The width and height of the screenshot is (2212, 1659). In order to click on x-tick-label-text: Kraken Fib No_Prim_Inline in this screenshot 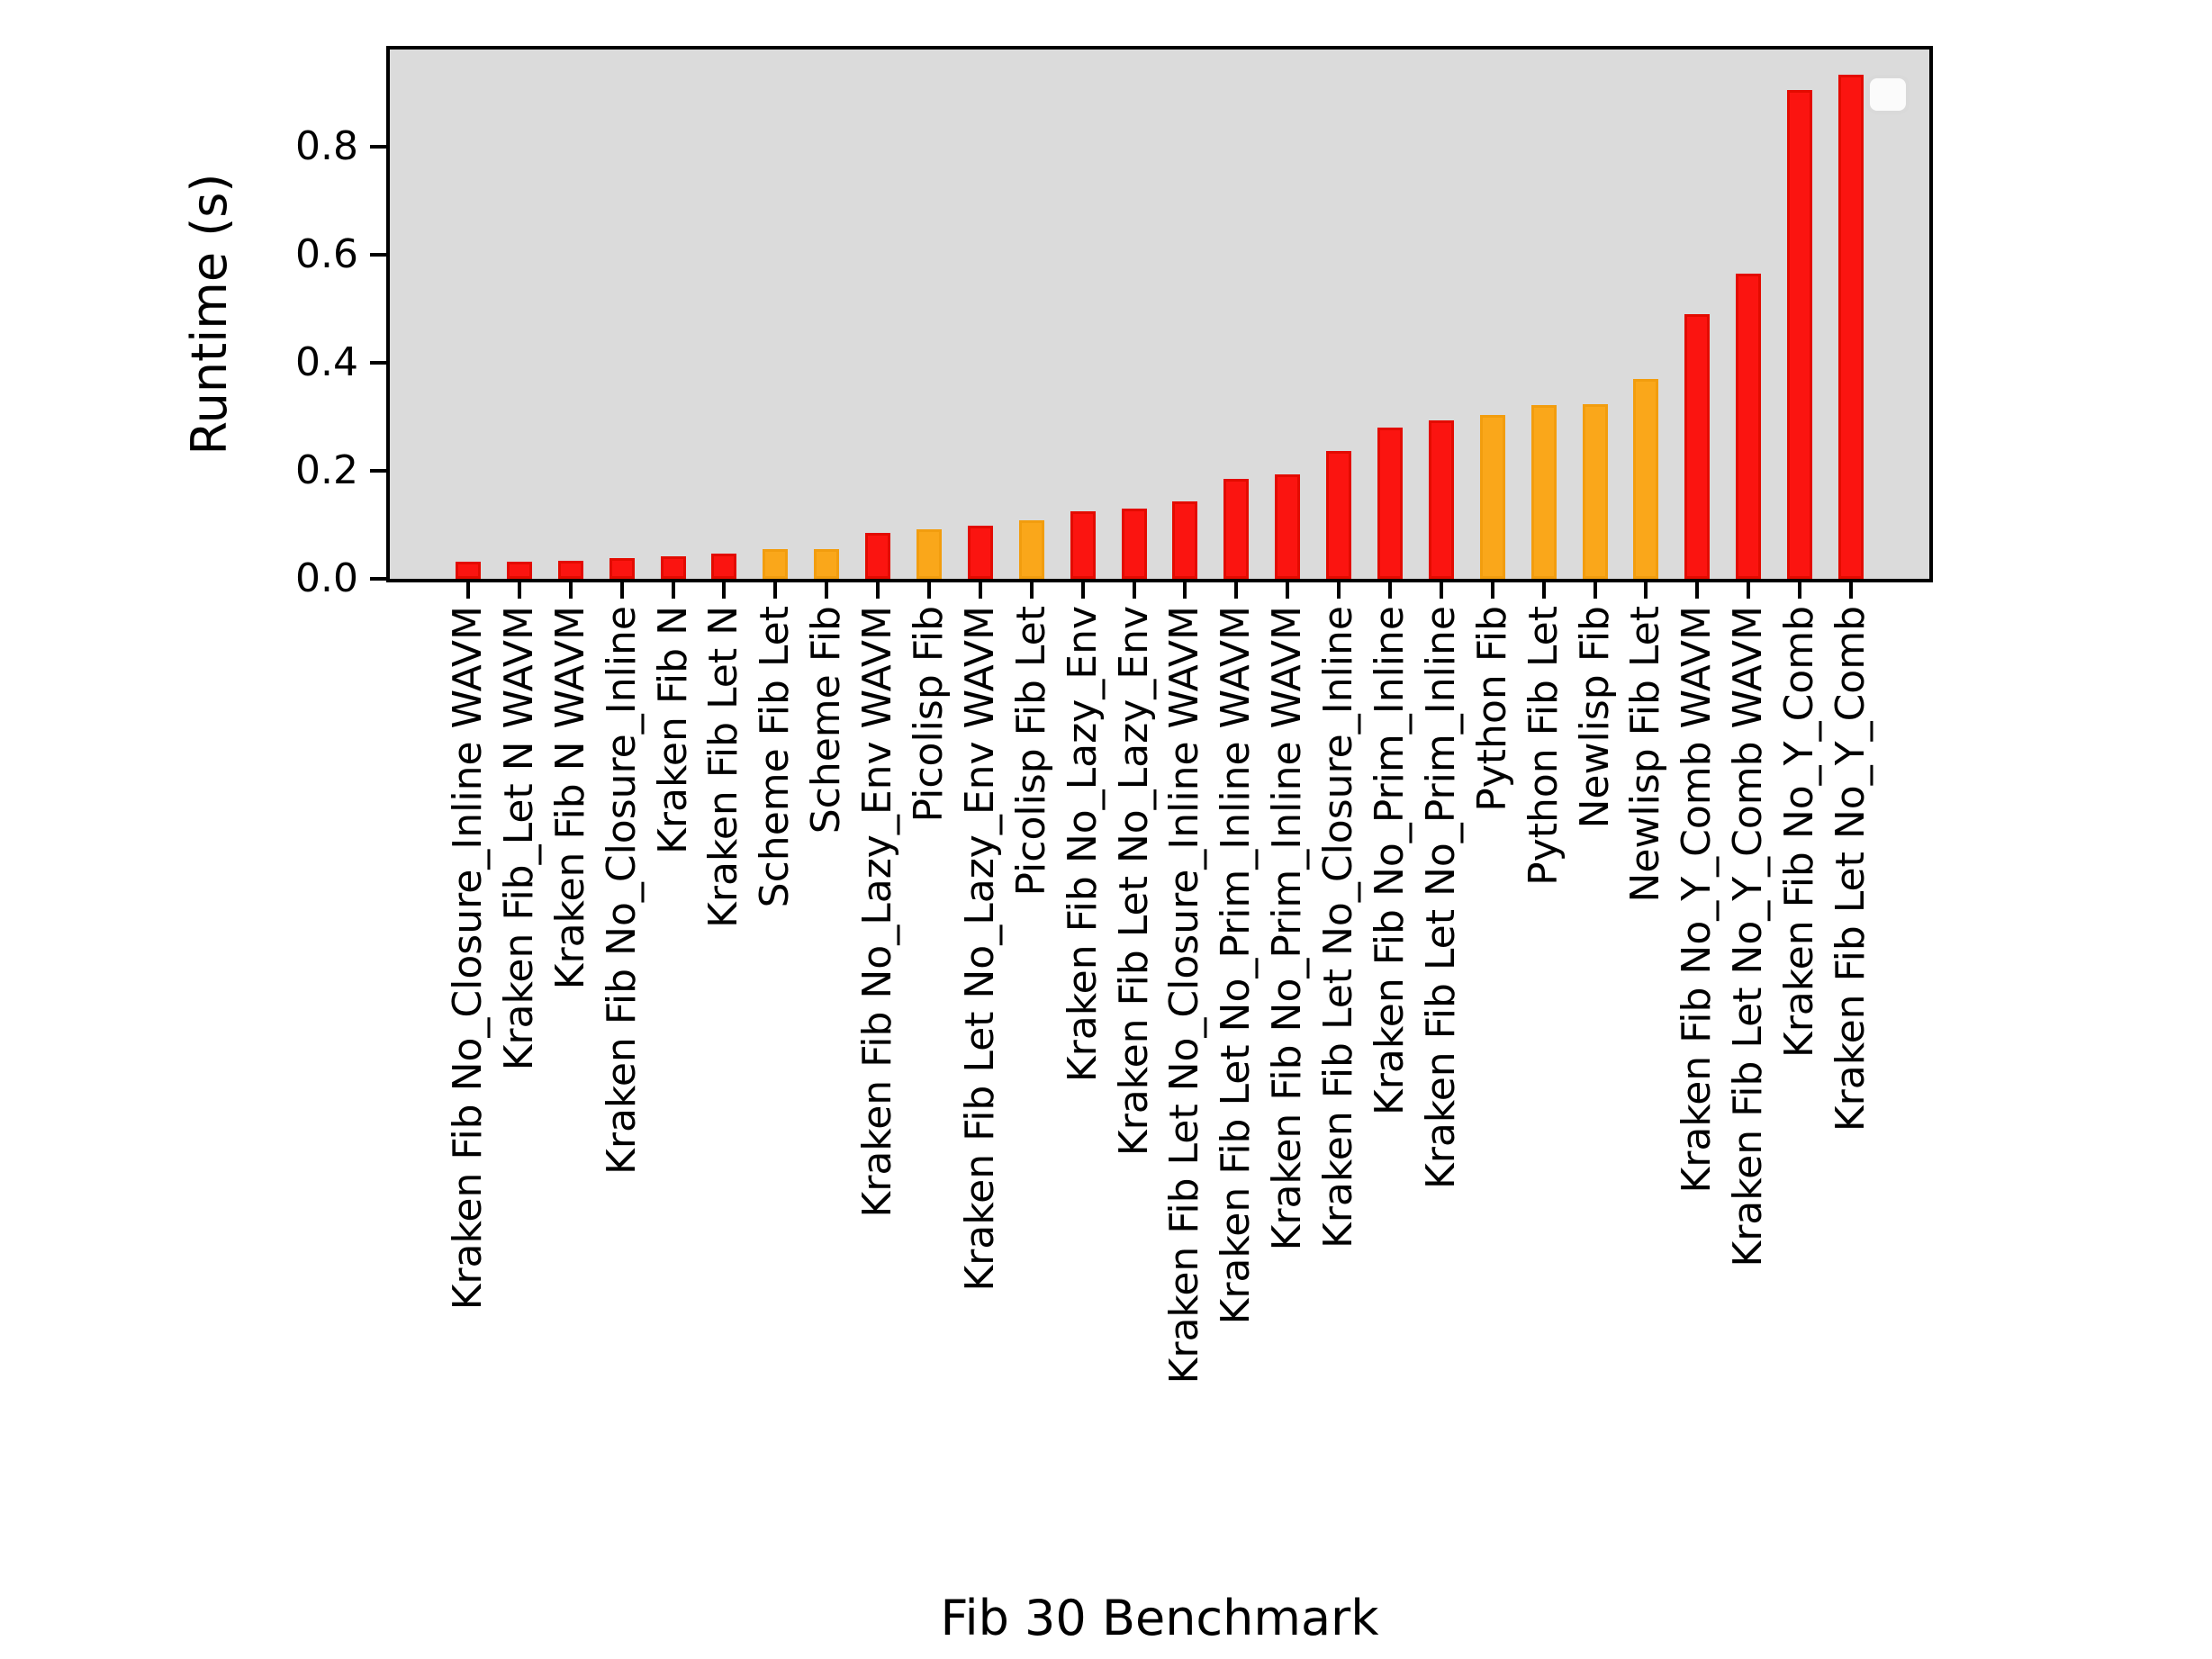, I will do `click(1390, 861)`.